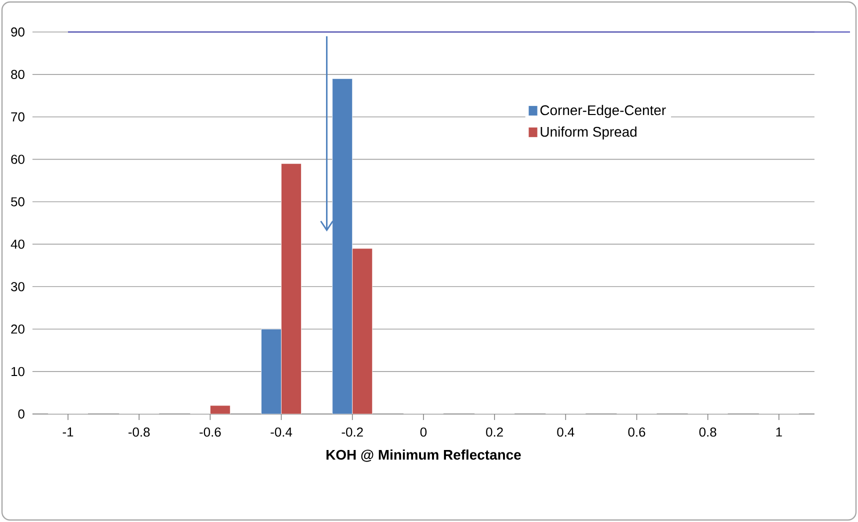 Image resolution: width=858 pixels, height=522 pixels. I want to click on x-tick-label: -0.8, so click(139, 432).